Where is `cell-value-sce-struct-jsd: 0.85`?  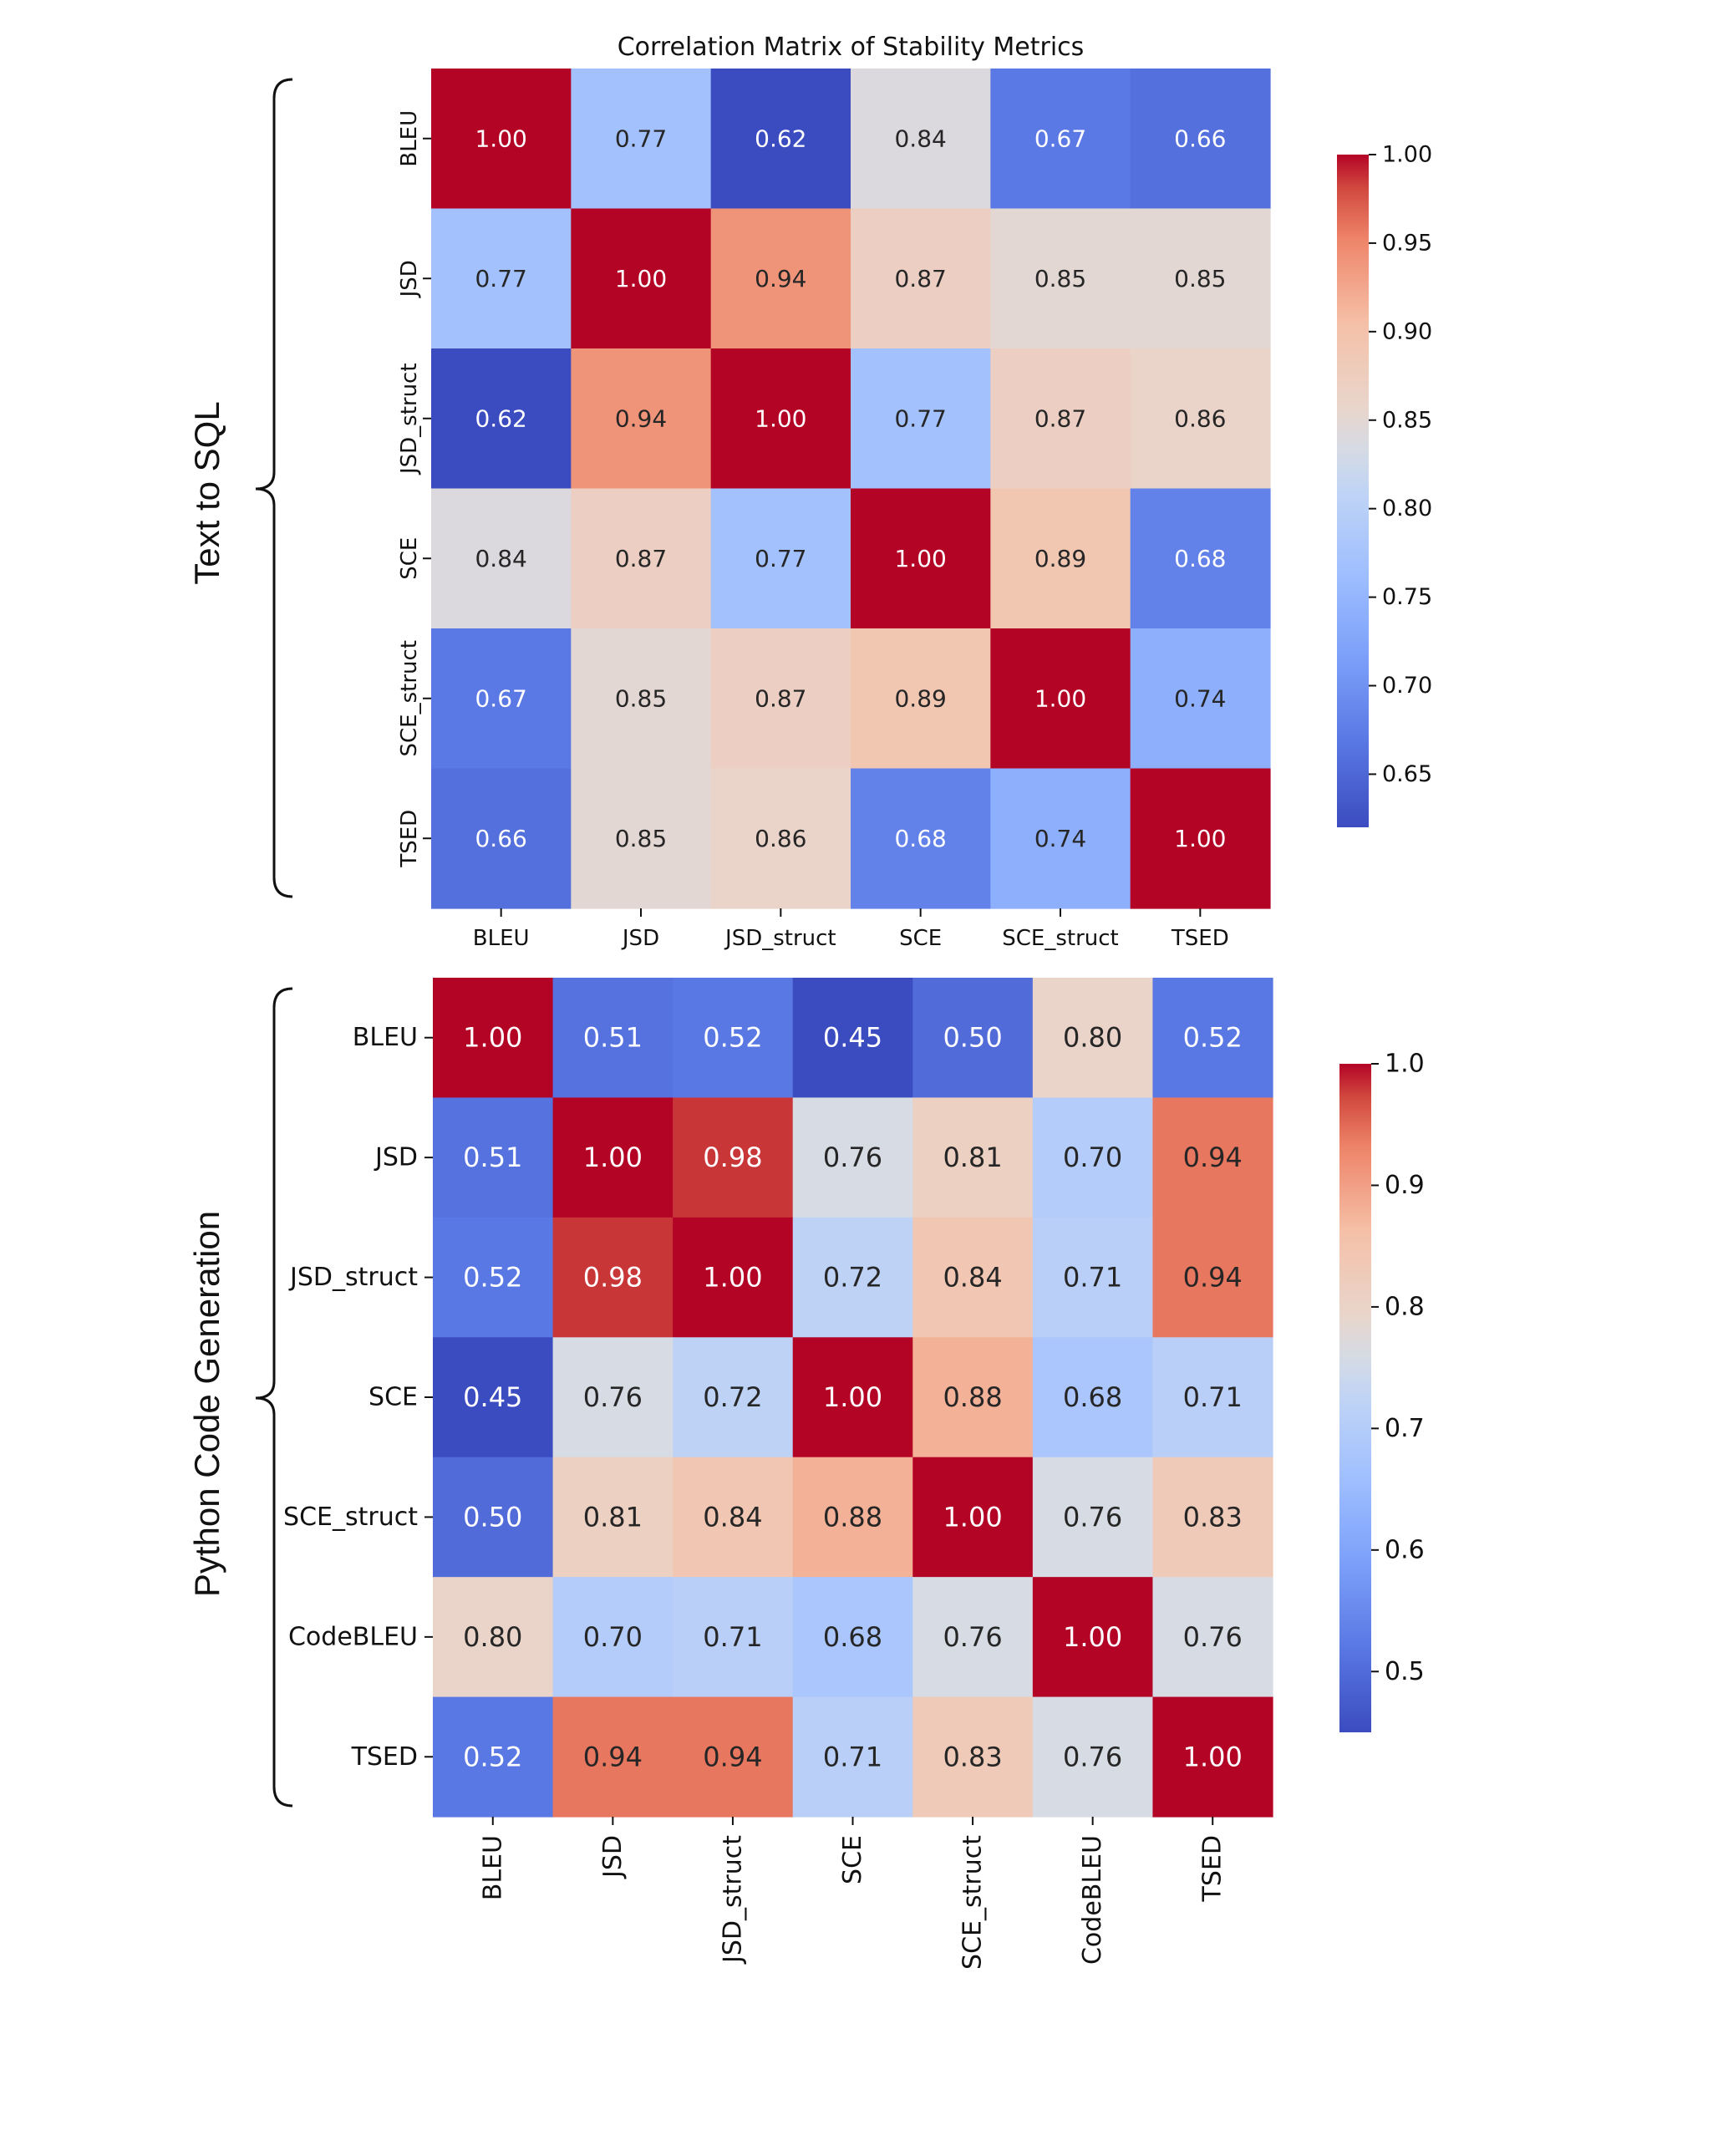 cell-value-sce-struct-jsd: 0.85 is located at coordinates (641, 698).